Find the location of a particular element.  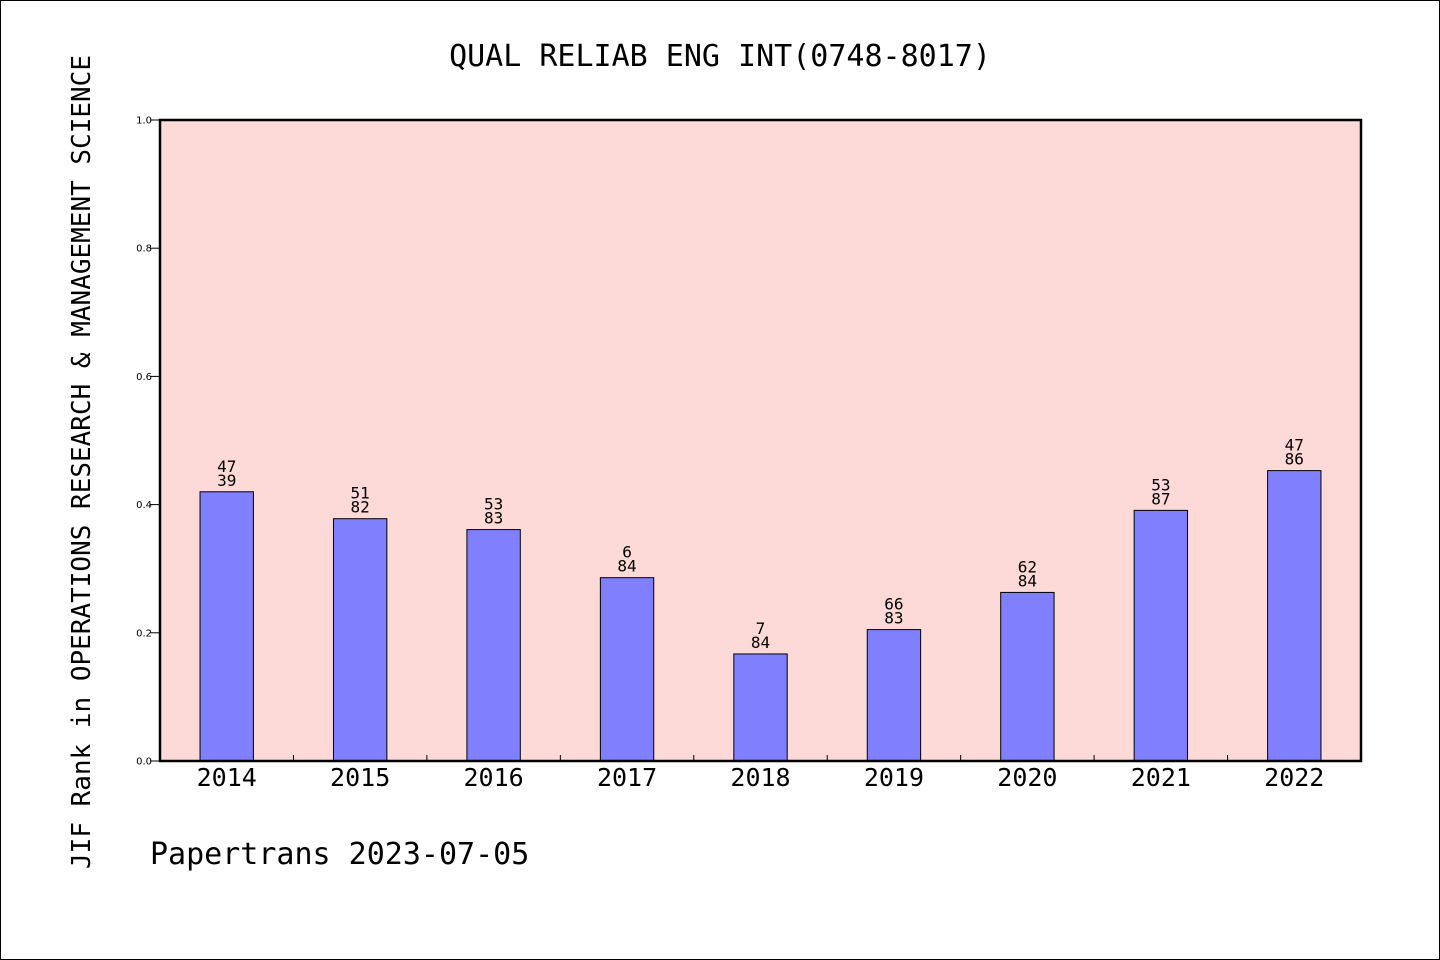

bar-data-label: 66 is located at coordinates (893, 604).